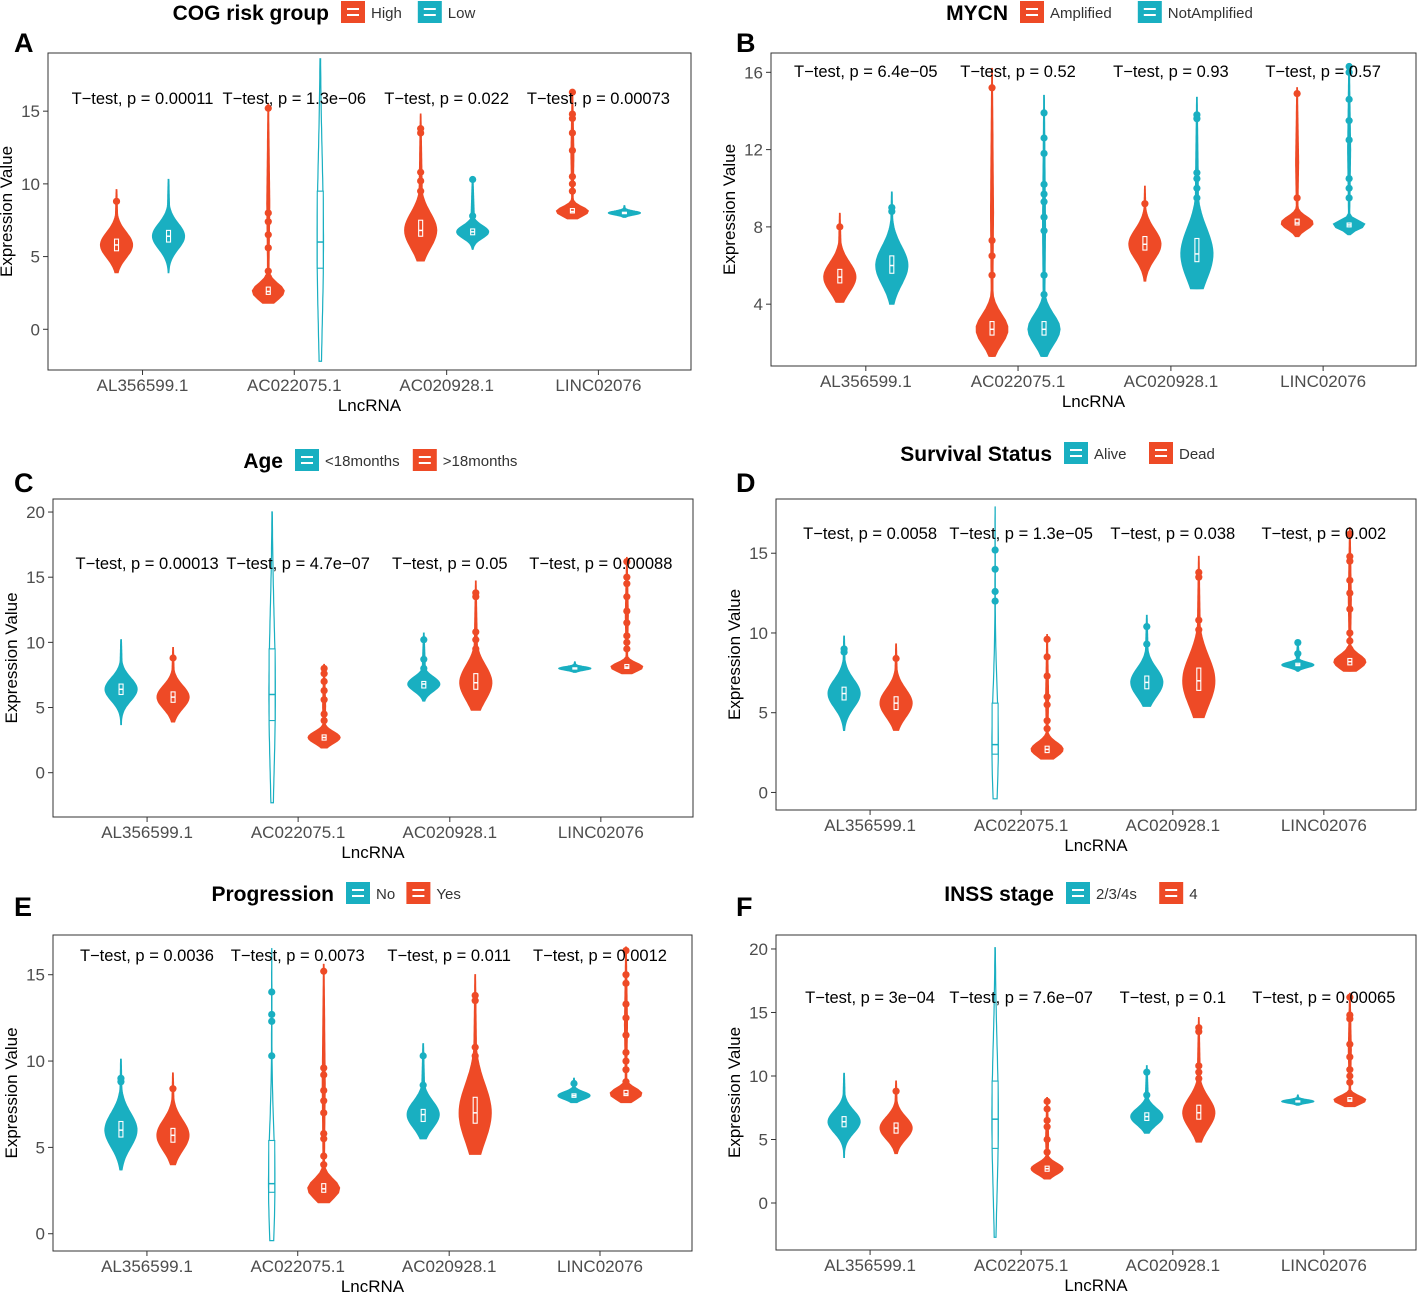  Describe the element at coordinates (35, 1061) in the screenshot. I see `y-tick-label: 10` at that location.